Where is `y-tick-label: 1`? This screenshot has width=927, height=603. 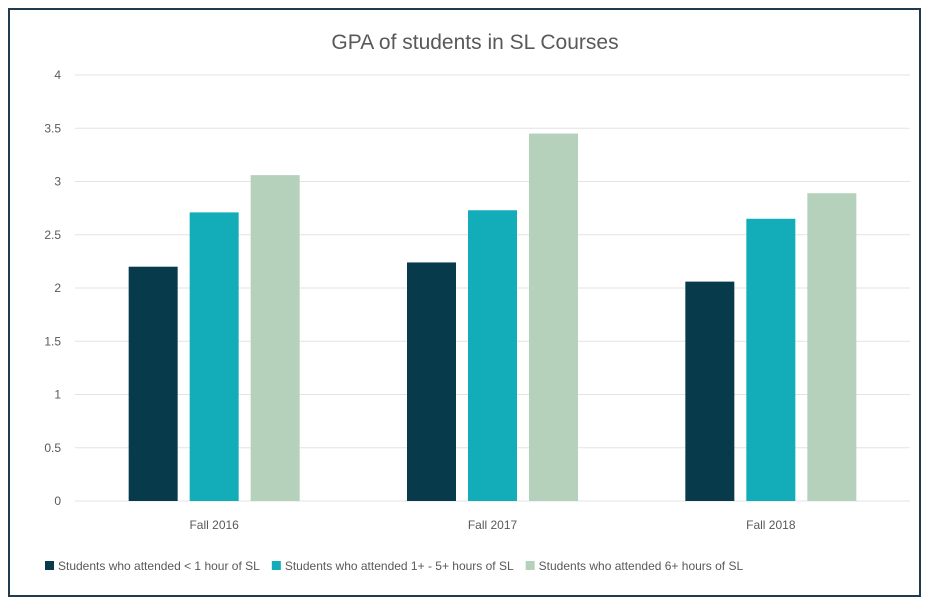 y-tick-label: 1 is located at coordinates (57, 395).